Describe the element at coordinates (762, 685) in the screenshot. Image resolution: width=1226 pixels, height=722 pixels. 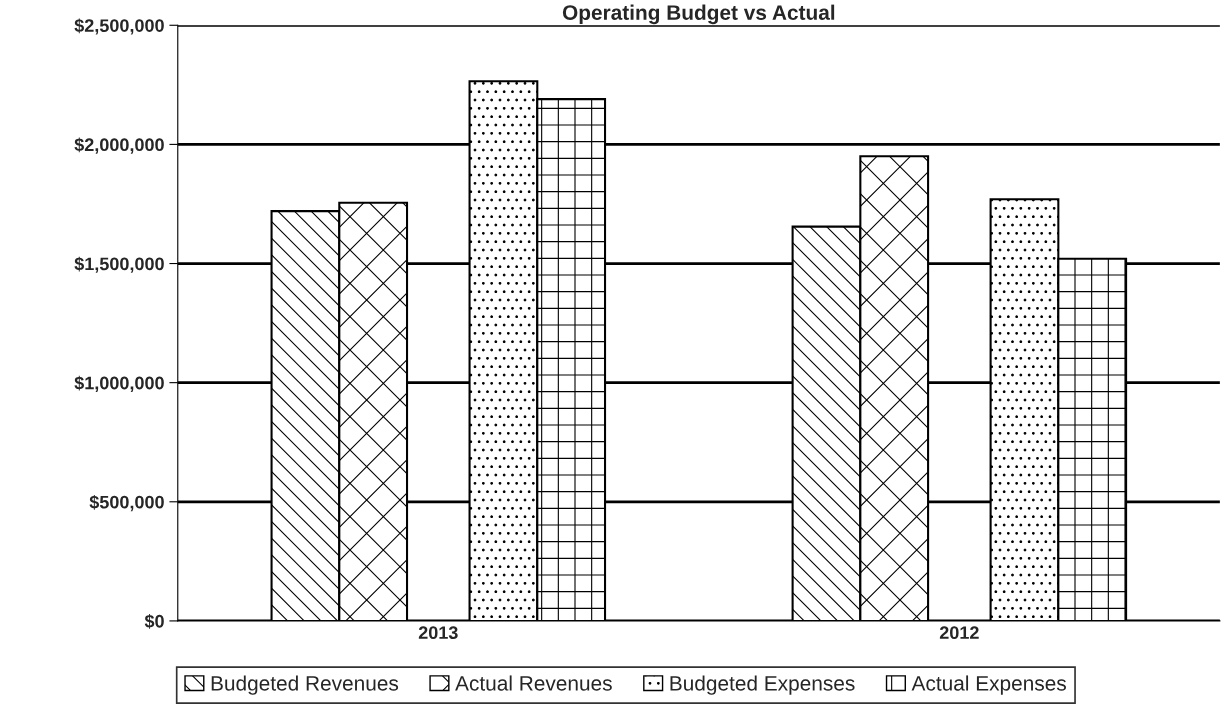
I see `legend-label: Budgeted Expenses` at that location.